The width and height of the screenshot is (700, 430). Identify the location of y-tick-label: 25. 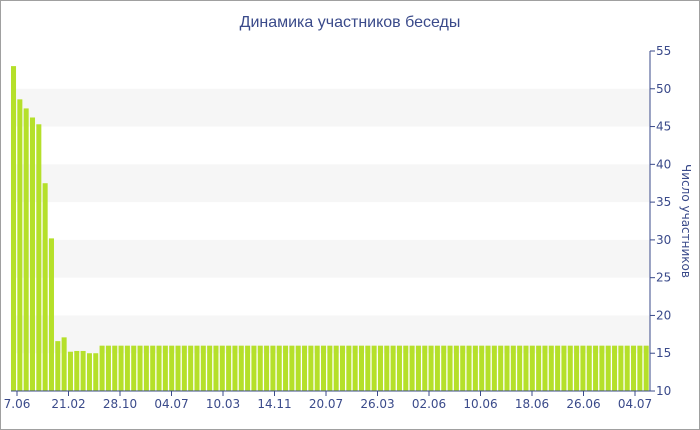
(663, 278).